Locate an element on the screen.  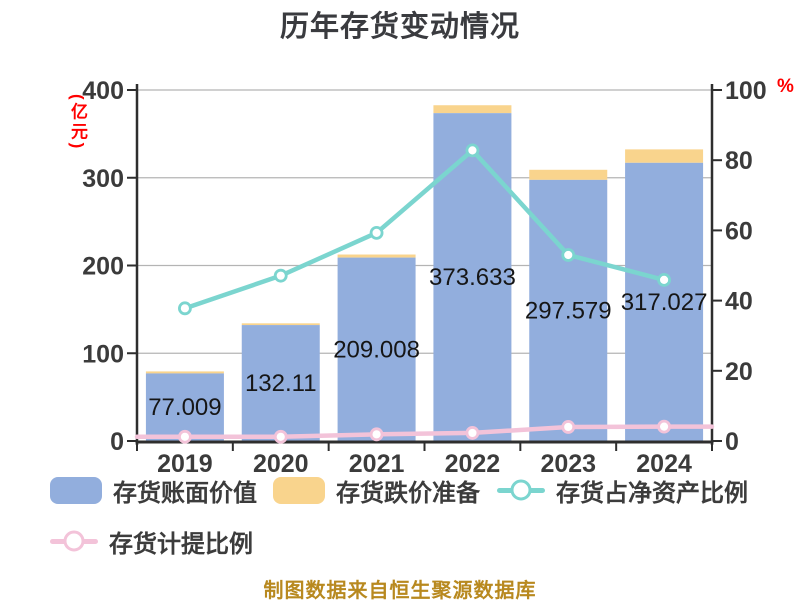
legend-item-inventory-to-net-assets-ratio: 存货占净资产比例 is located at coordinates (622, 491).